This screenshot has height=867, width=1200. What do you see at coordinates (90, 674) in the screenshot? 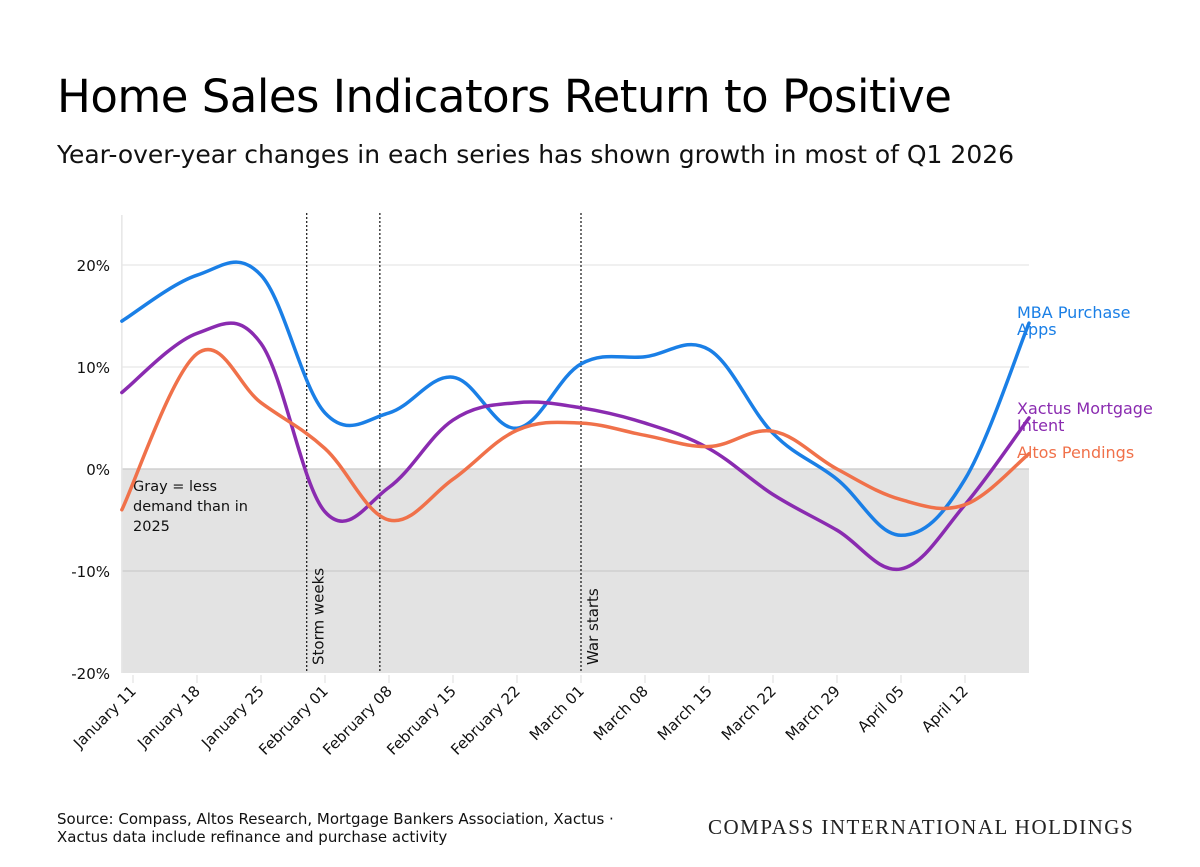
I see `y-tick-label: -20%` at bounding box center [90, 674].